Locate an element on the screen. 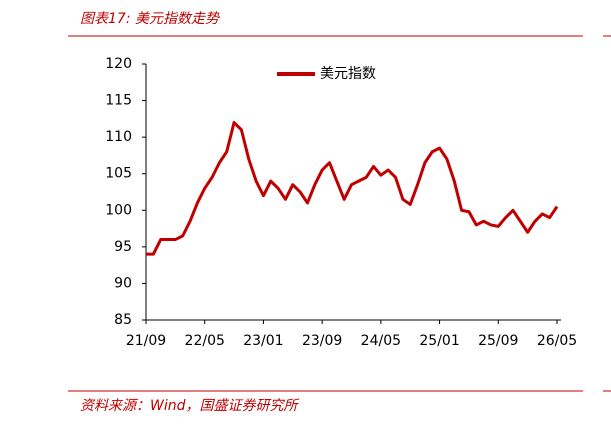  x-tick-label: 21/09 is located at coordinates (146, 341).